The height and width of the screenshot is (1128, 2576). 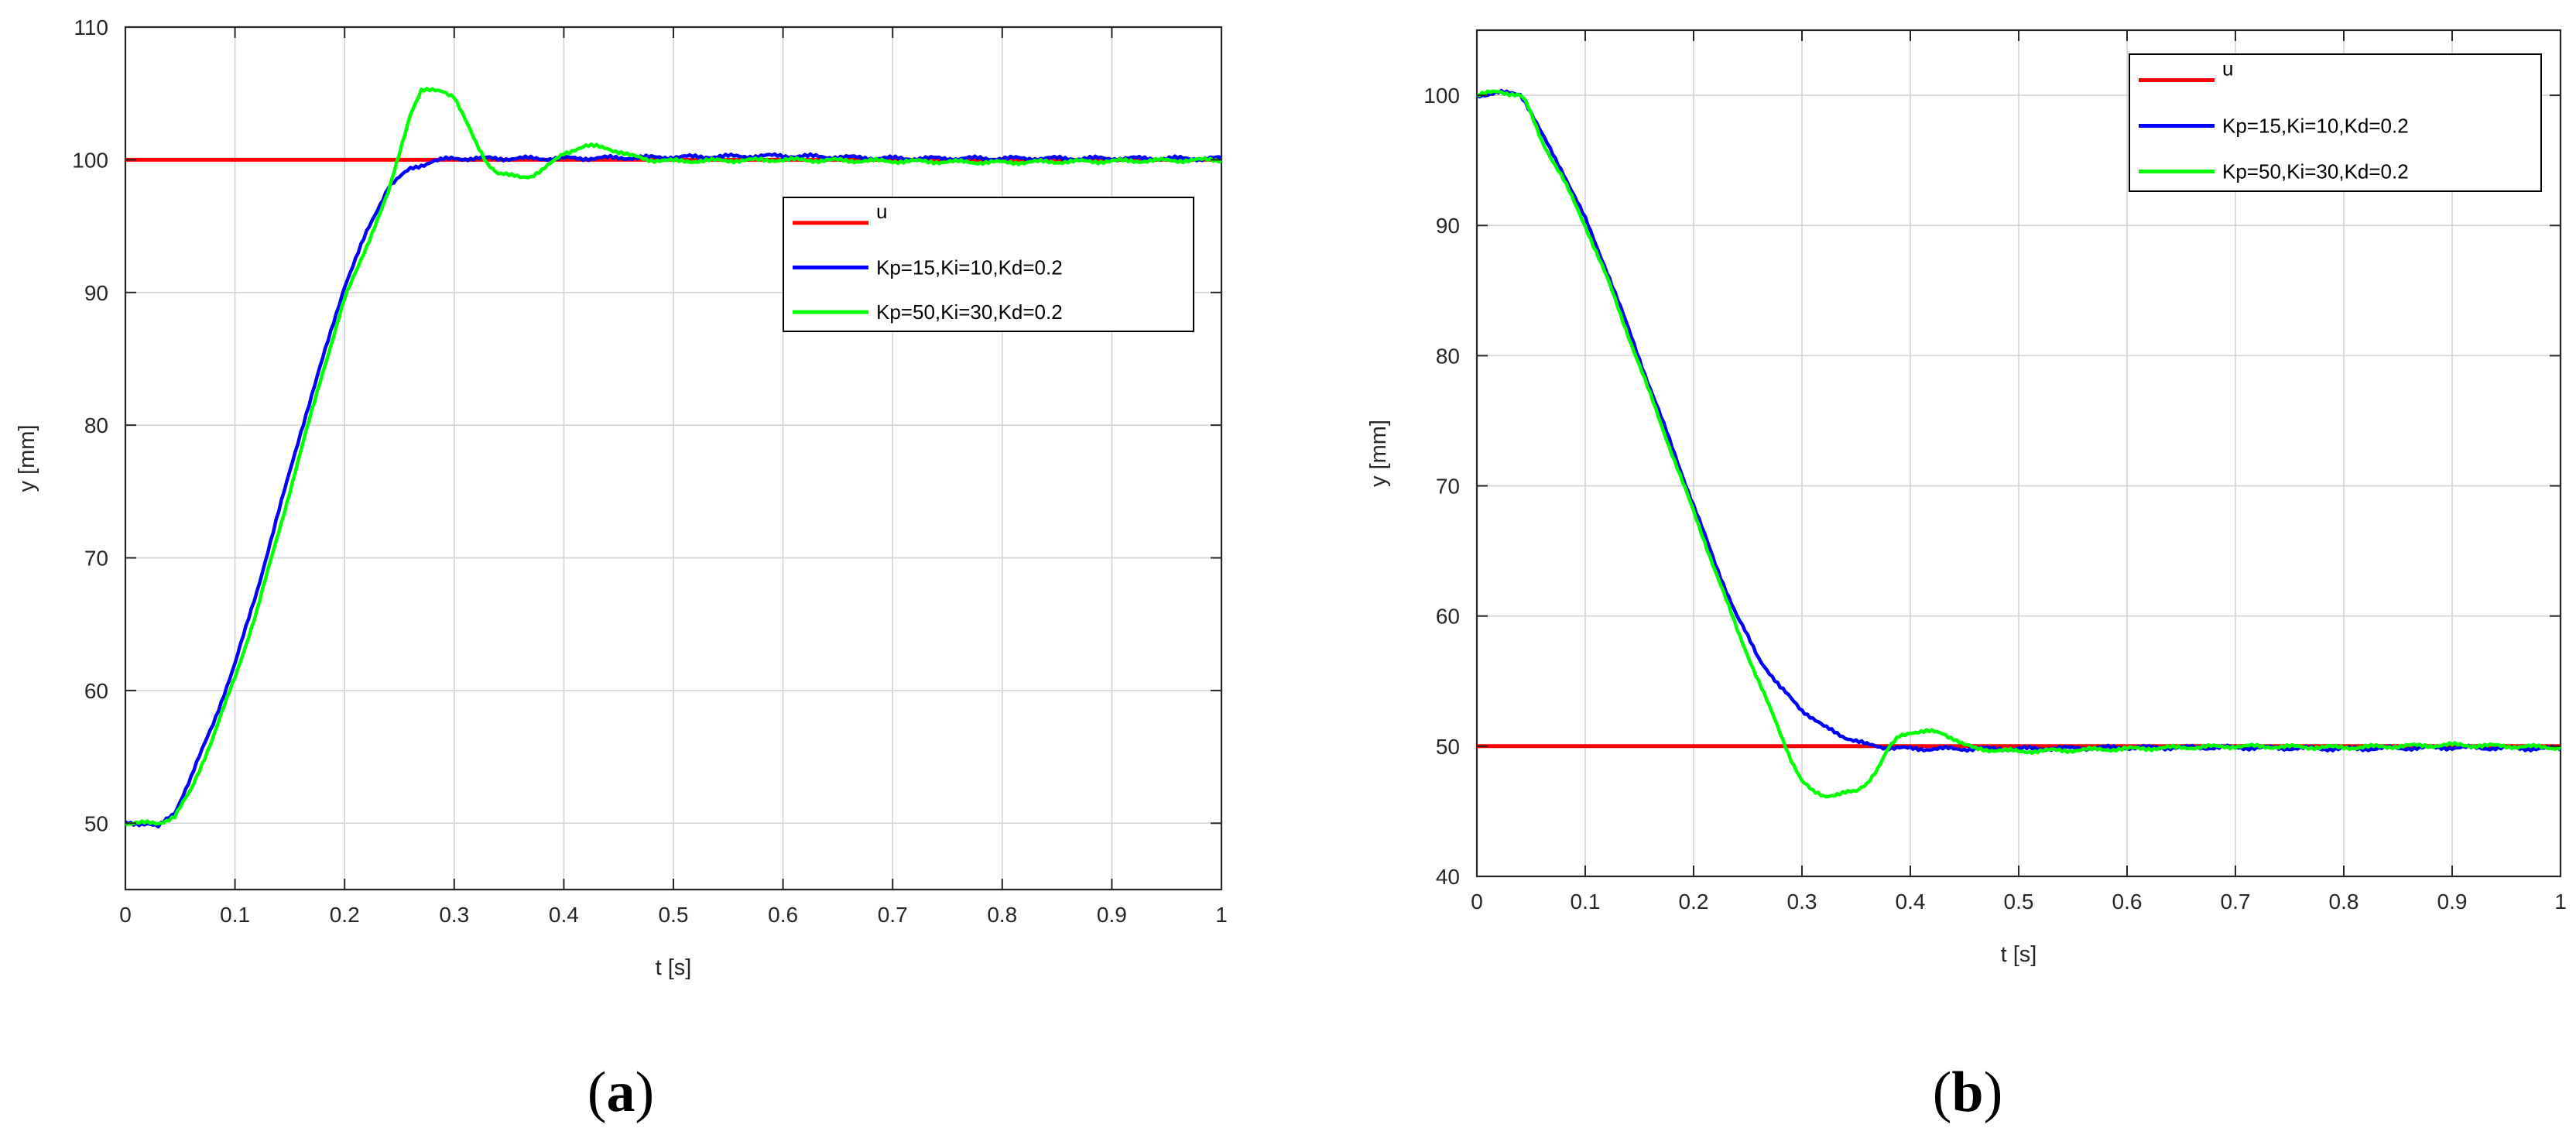 I want to click on panel-letter: b, so click(x=1967, y=1092).